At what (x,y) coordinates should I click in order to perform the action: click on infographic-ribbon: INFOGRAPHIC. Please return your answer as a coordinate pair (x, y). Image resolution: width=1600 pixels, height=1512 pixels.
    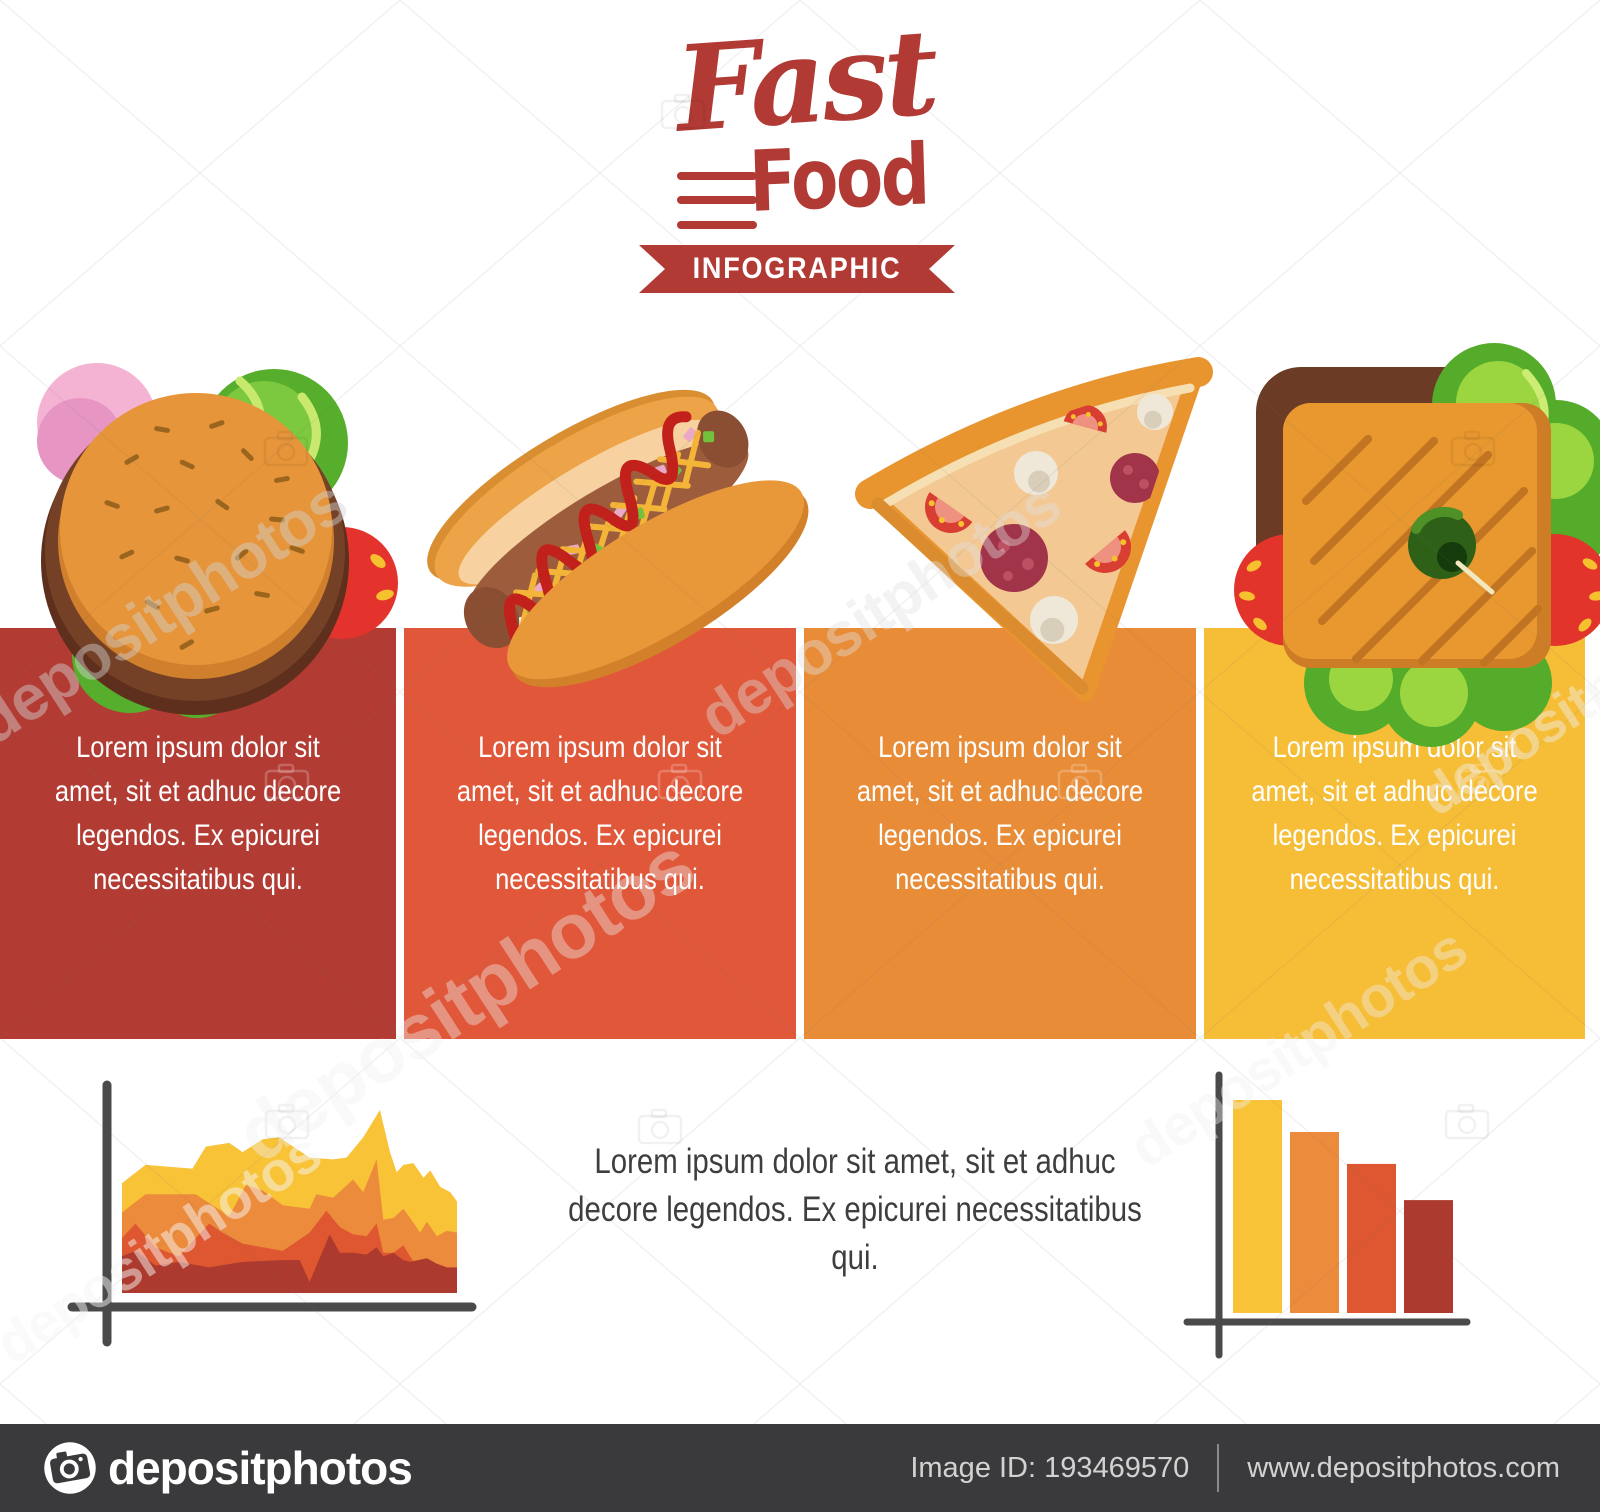
    Looking at the image, I should click on (797, 269).